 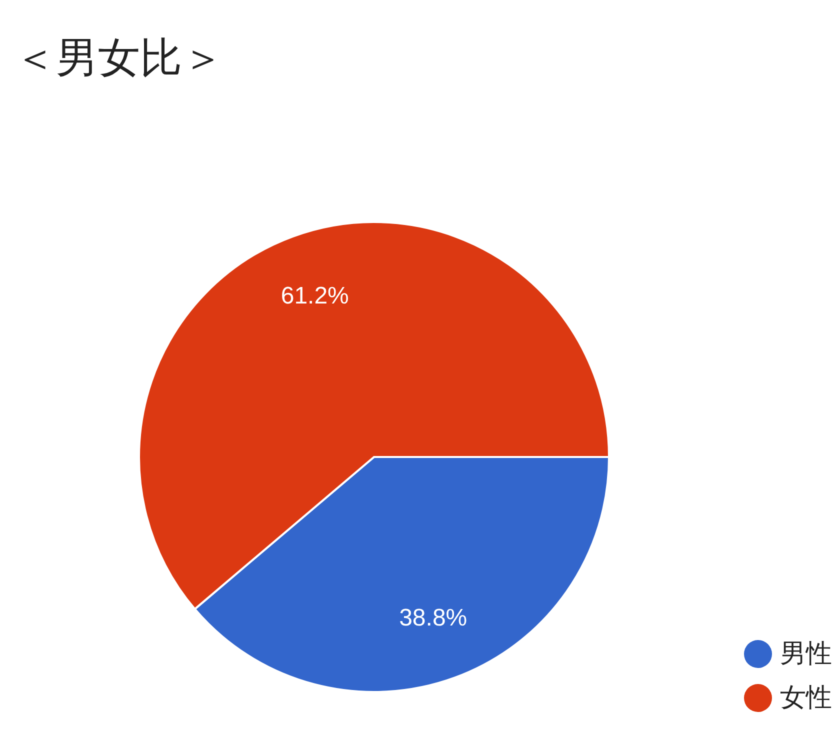 I want to click on chart-title: ＜男女比＞, so click(x=119, y=58).